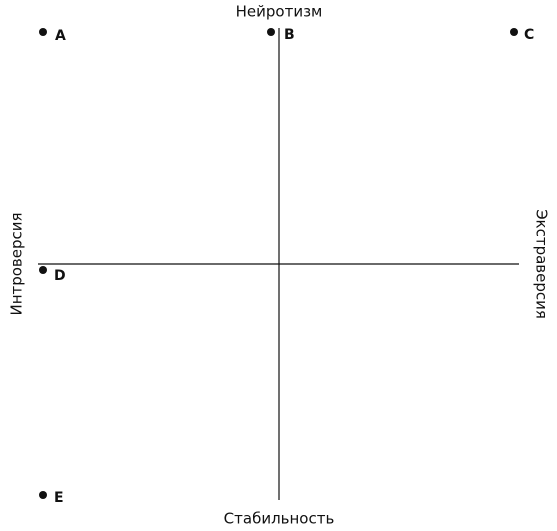 The height and width of the screenshot is (531, 557). Describe the element at coordinates (60, 276) in the screenshot. I see `point-label: D` at that location.